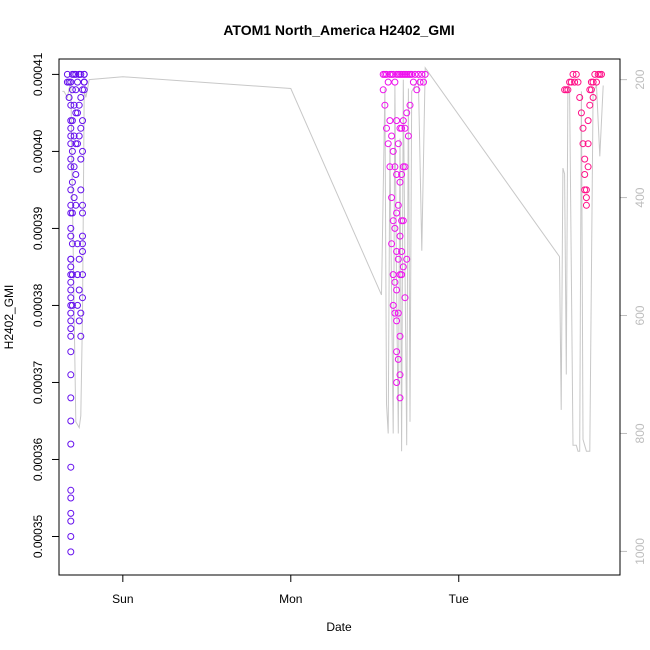  What do you see at coordinates (38, 305) in the screenshot?
I see `y-tick-label: 0.00038` at bounding box center [38, 305].